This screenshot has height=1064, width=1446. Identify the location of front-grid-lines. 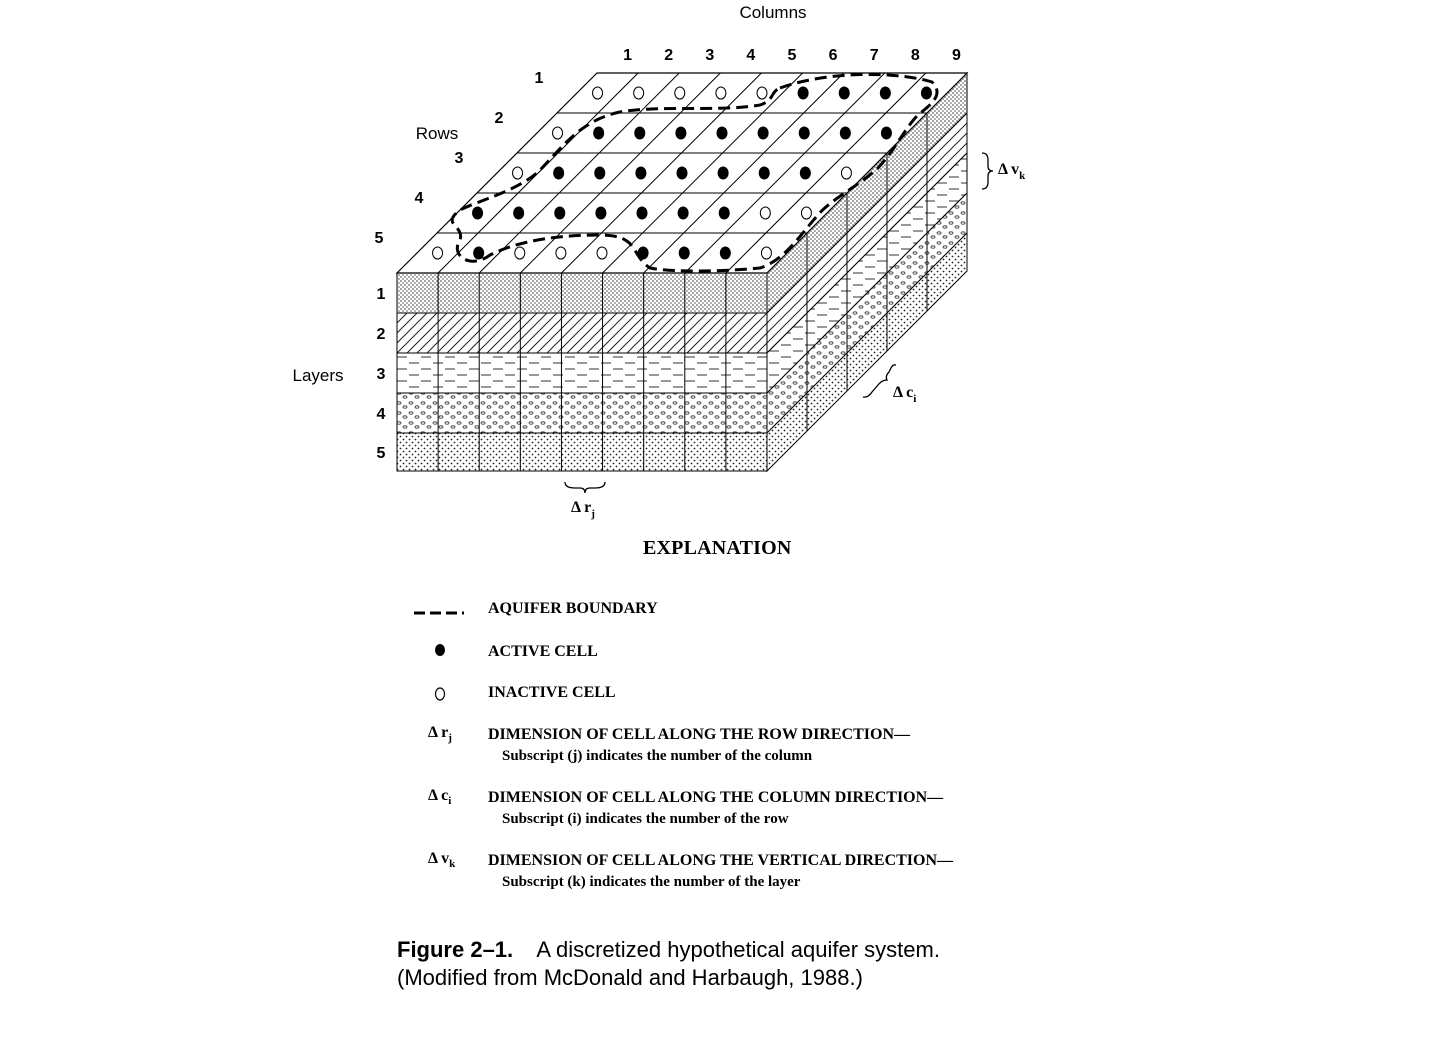
(582, 372).